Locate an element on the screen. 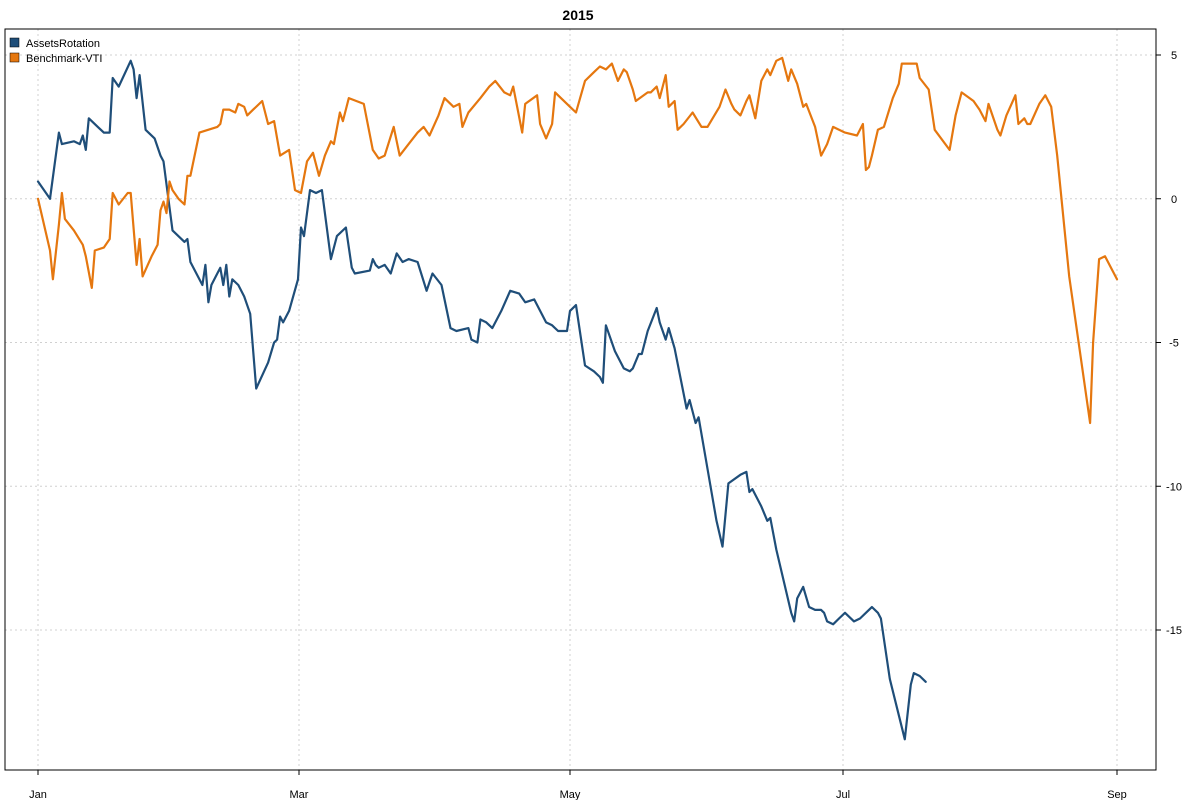  x-tick-label: Jan is located at coordinates (38, 794).